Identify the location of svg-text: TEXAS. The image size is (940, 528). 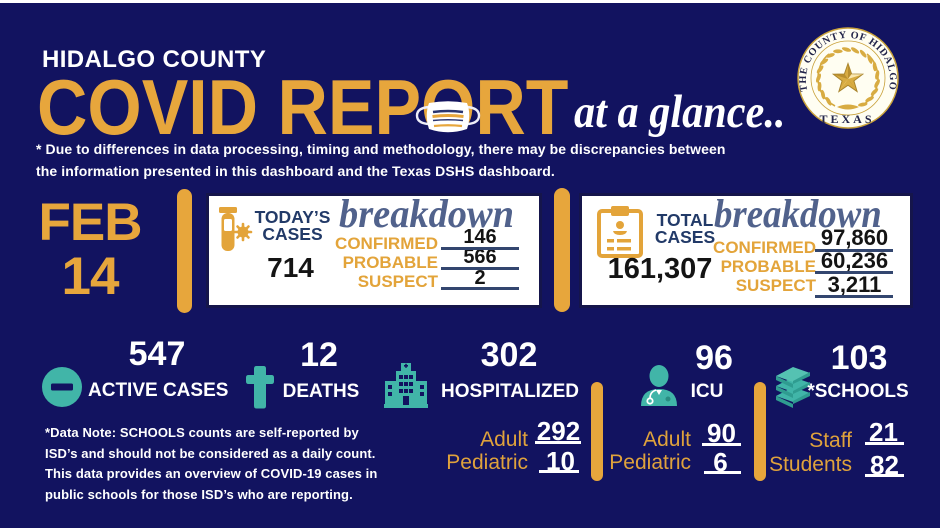
(846, 119).